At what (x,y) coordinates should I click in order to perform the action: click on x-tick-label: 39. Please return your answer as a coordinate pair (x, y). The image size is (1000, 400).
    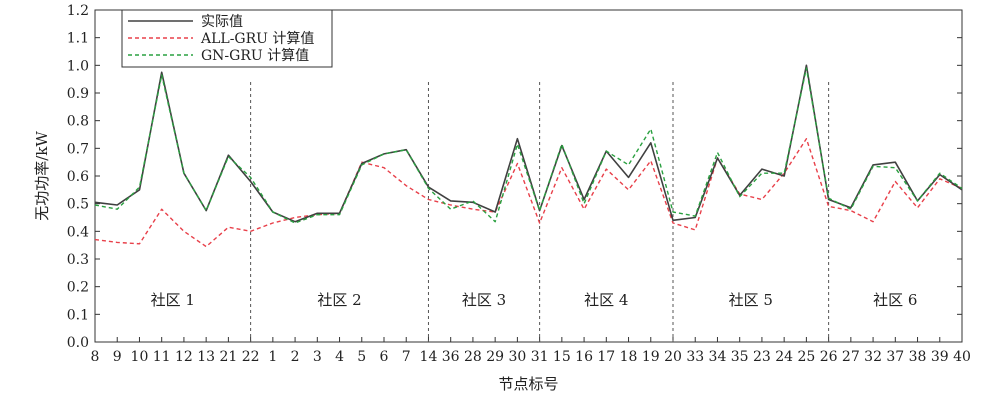
    Looking at the image, I should click on (940, 357).